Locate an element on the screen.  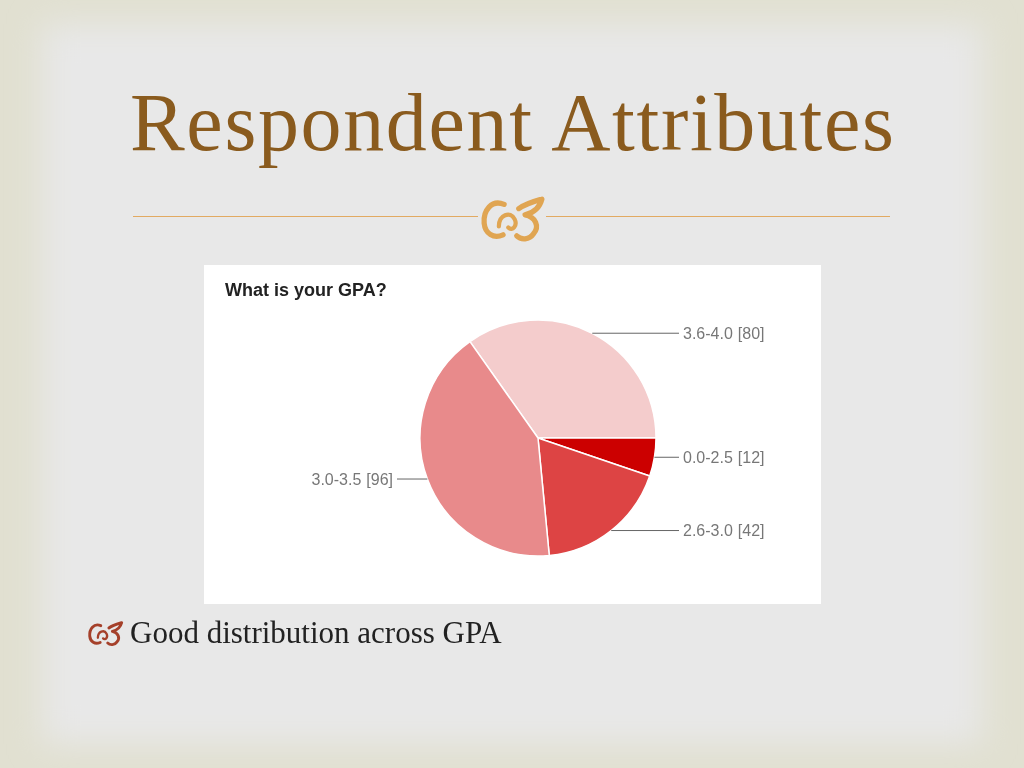
slice-label: 0.0-2.5 is located at coordinates (708, 458).